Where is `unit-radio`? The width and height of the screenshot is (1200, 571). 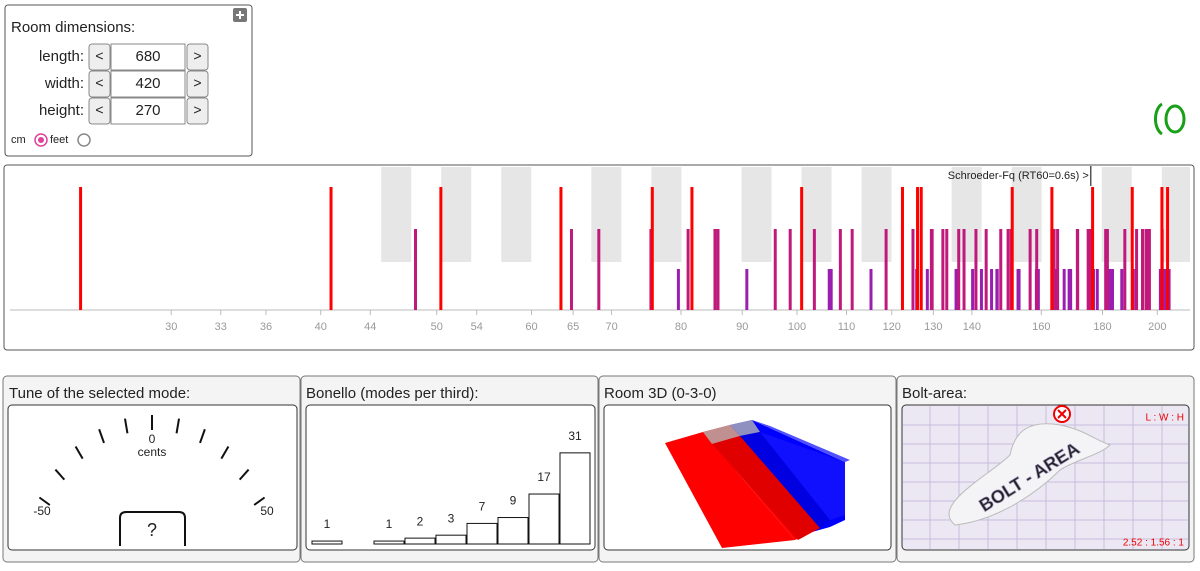
unit-radio is located at coordinates (84, 140).